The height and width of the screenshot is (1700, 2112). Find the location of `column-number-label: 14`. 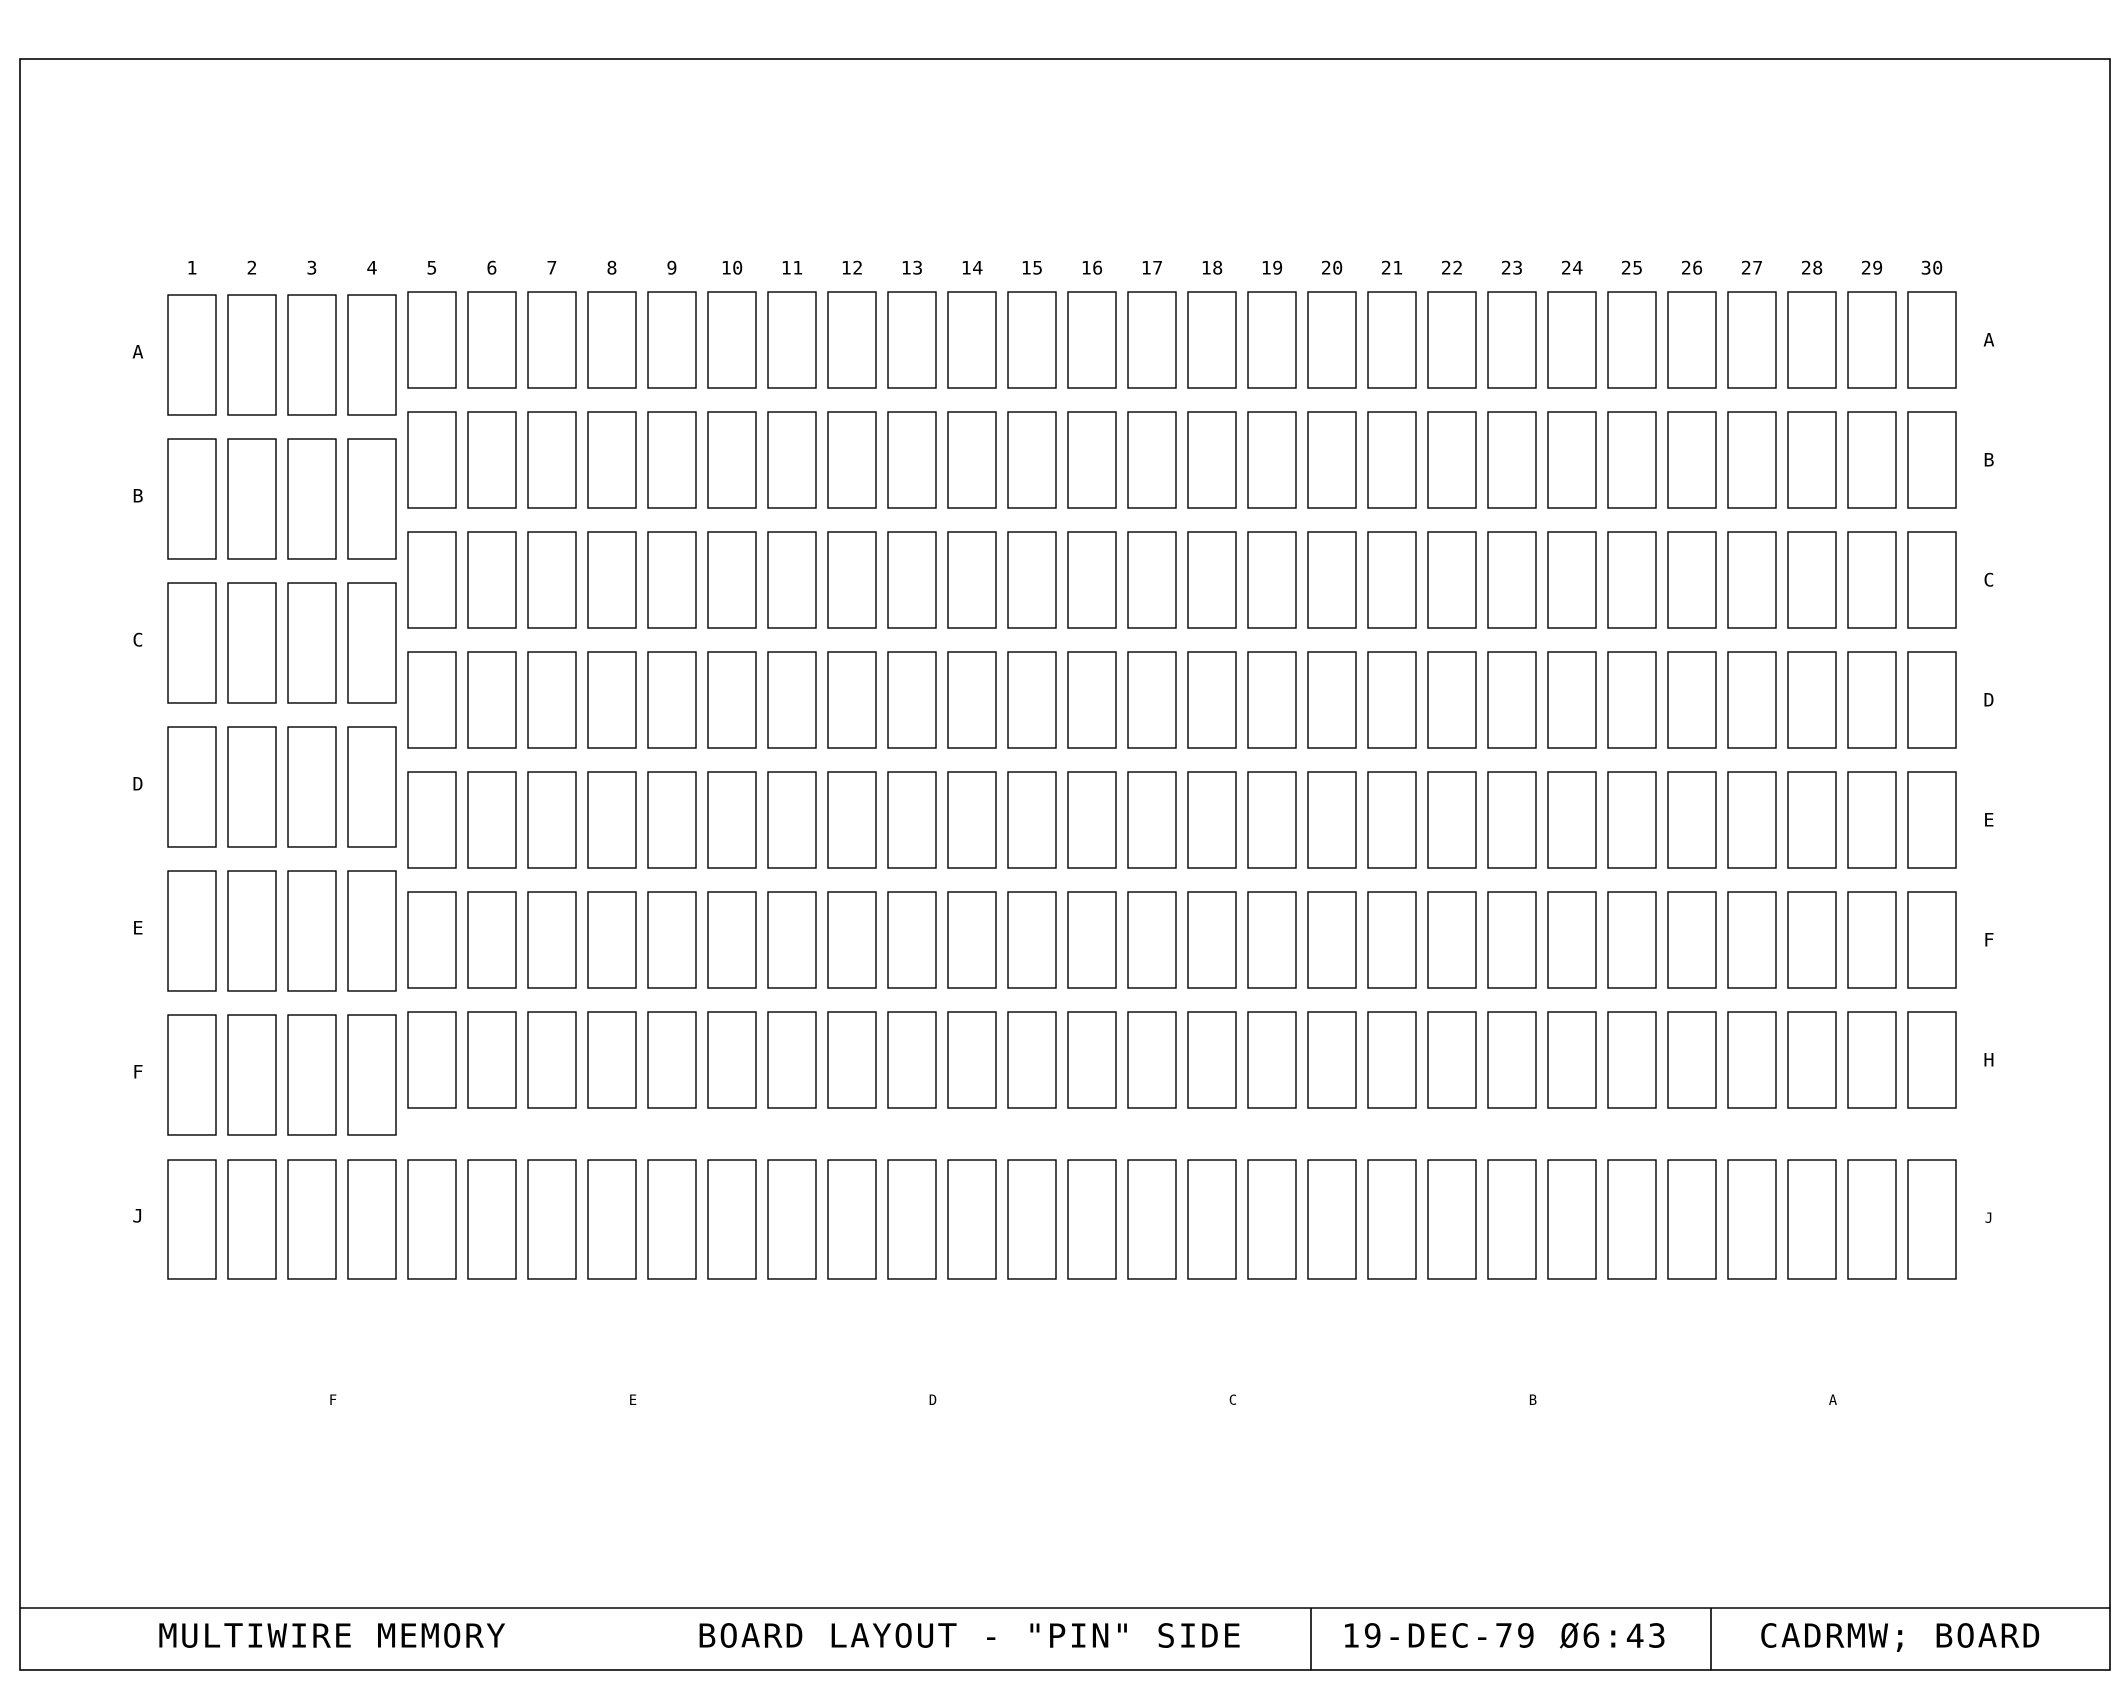

column-number-label: 14 is located at coordinates (972, 269).